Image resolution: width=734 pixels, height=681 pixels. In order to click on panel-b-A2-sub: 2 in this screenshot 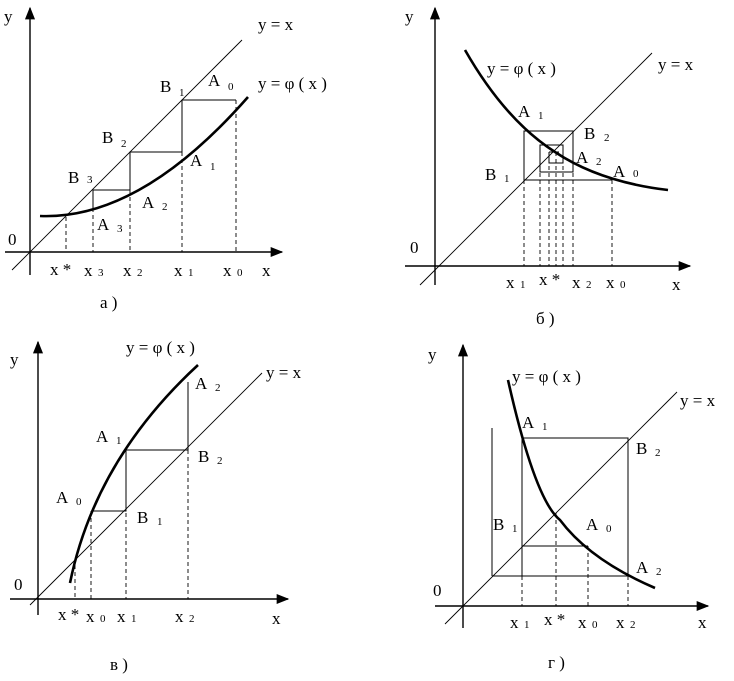, I will do `click(599, 162)`.